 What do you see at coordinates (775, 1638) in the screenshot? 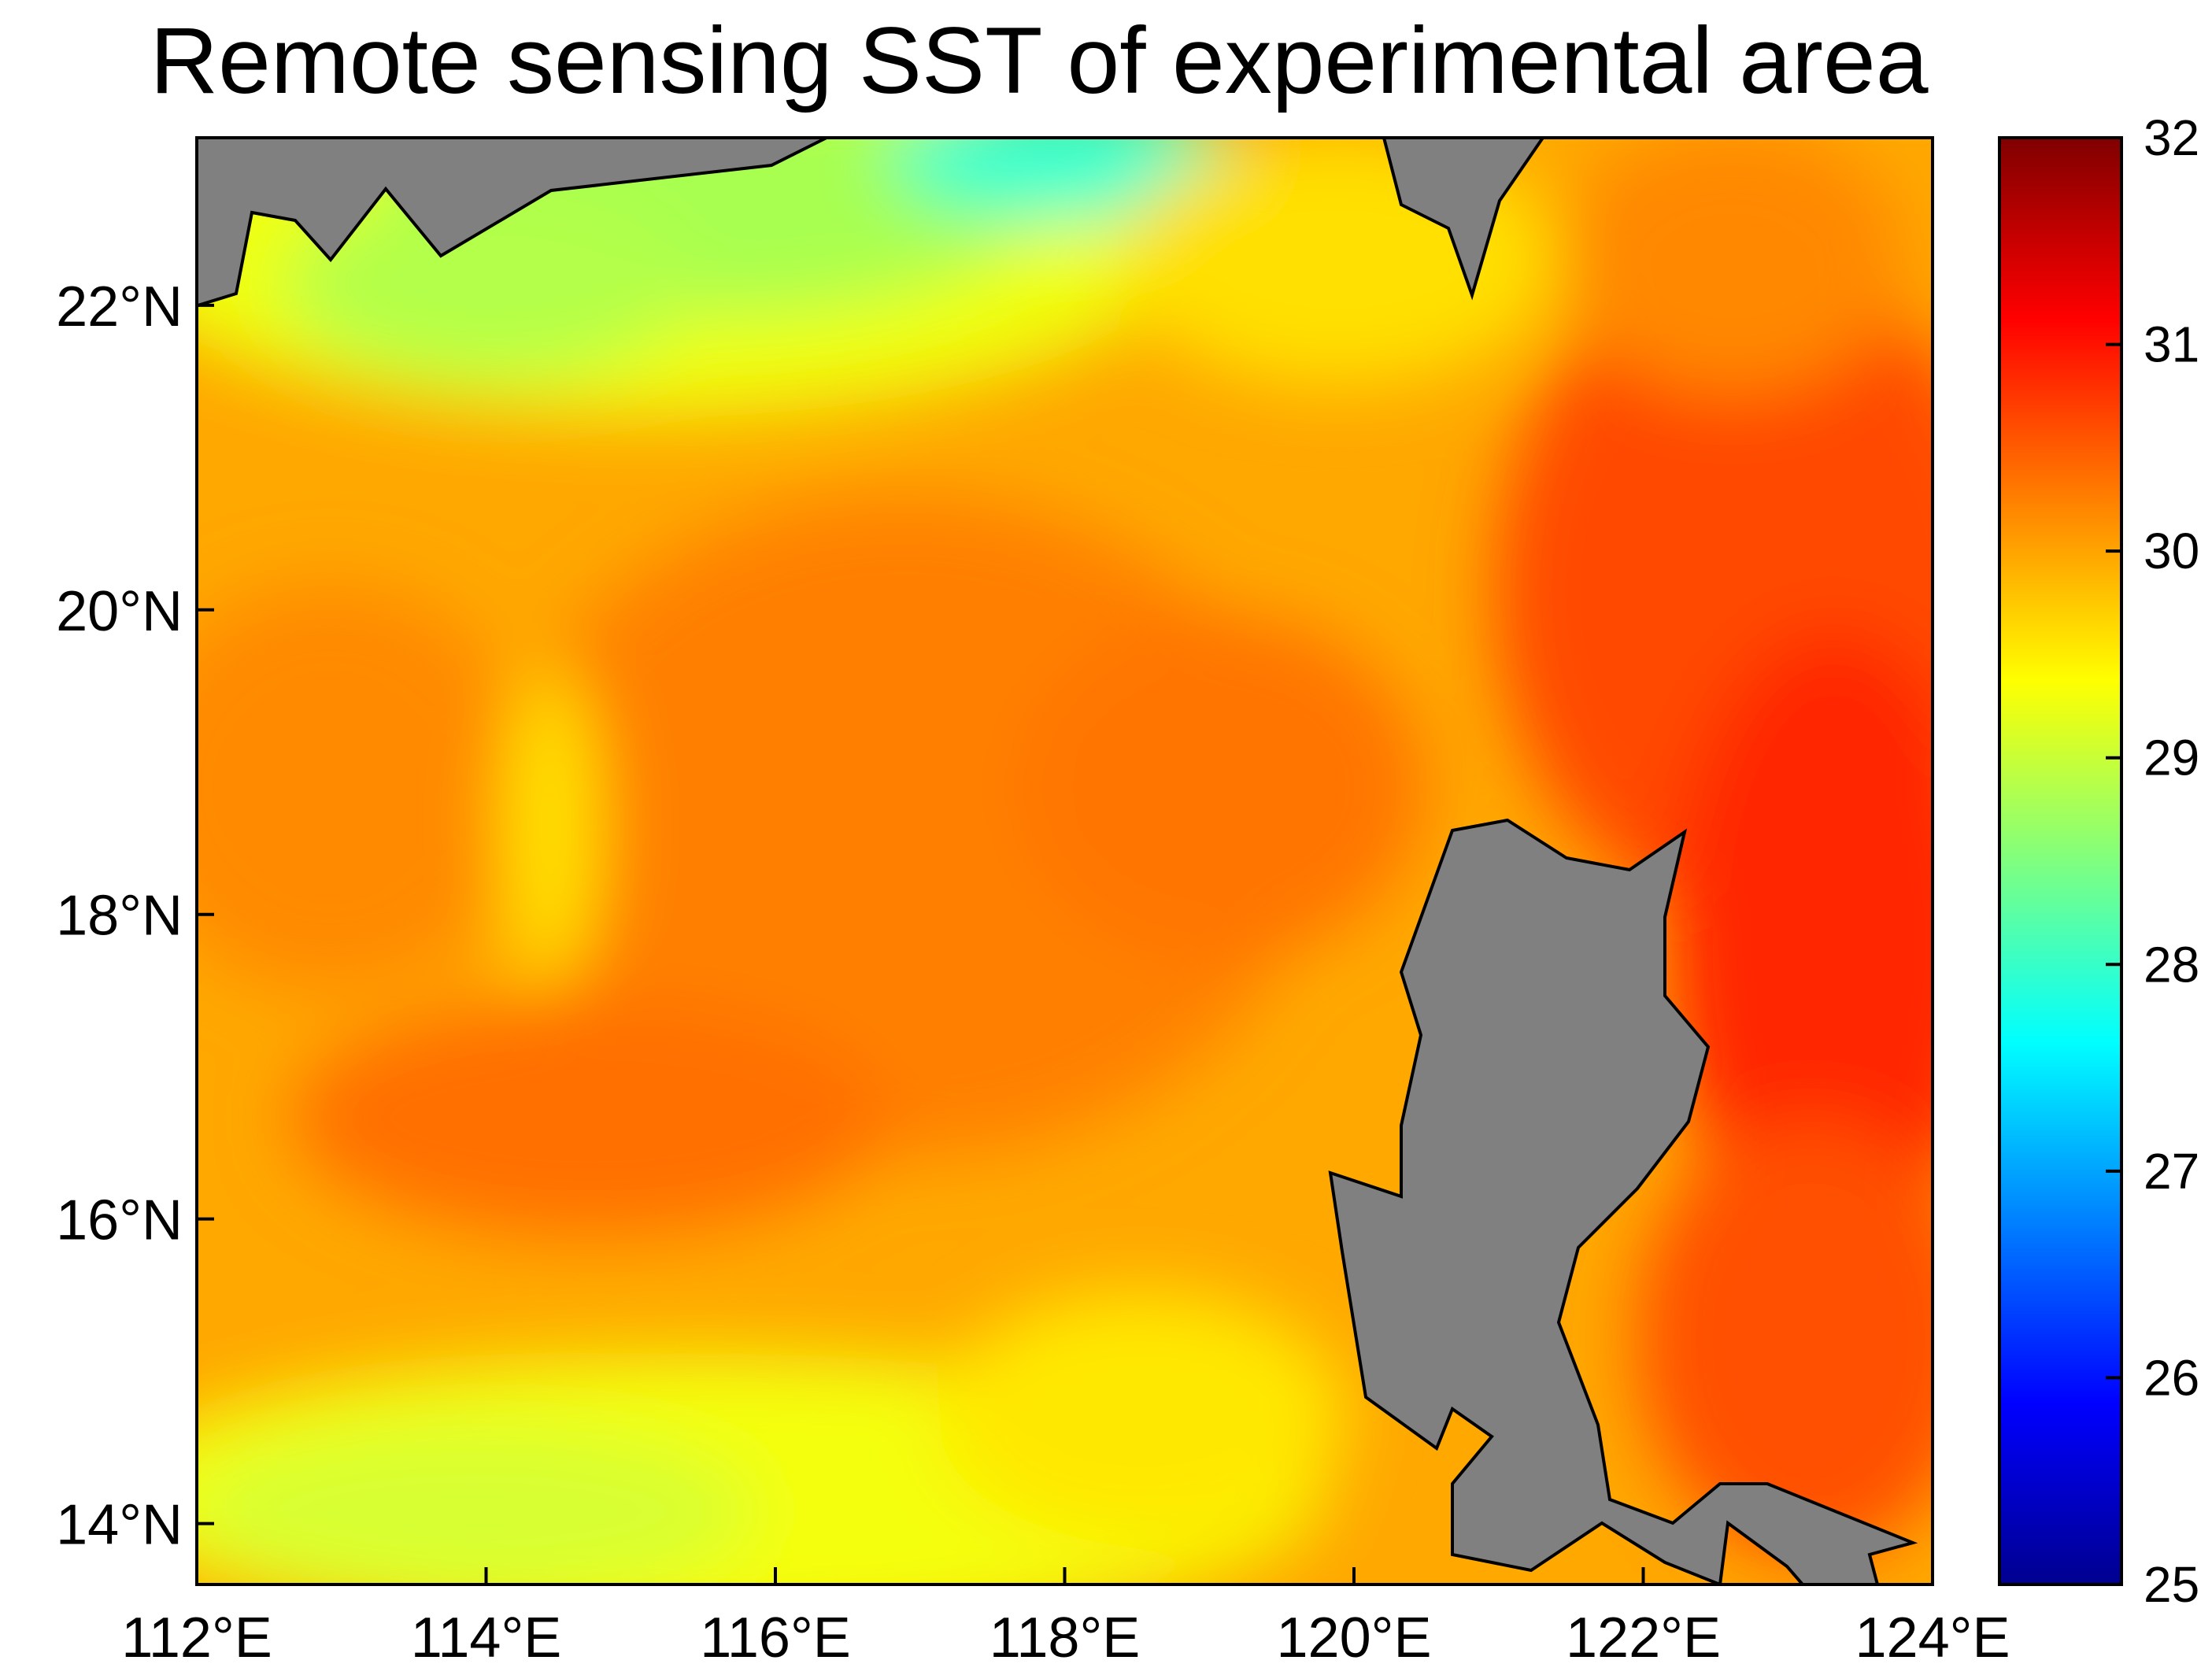
I see `x-tick-label: 116°E` at bounding box center [775, 1638].